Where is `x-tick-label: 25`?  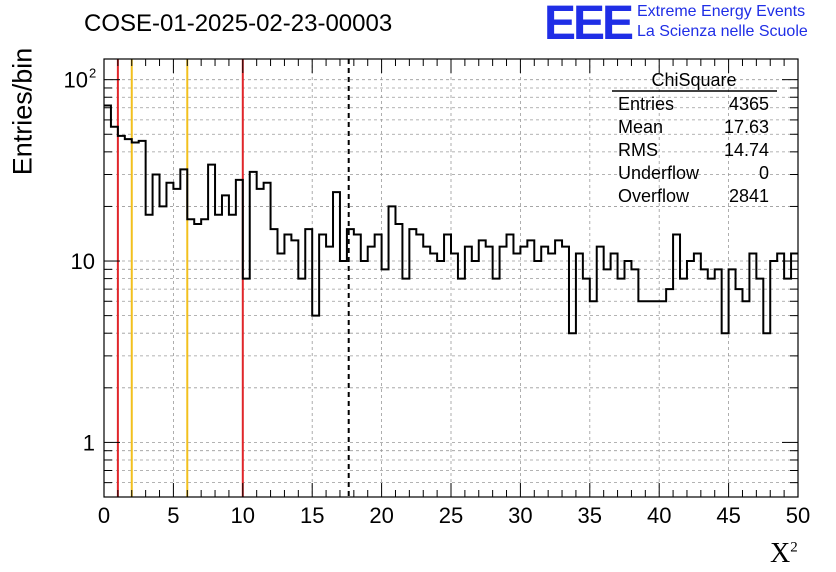
x-tick-label: 25 is located at coordinates (451, 515).